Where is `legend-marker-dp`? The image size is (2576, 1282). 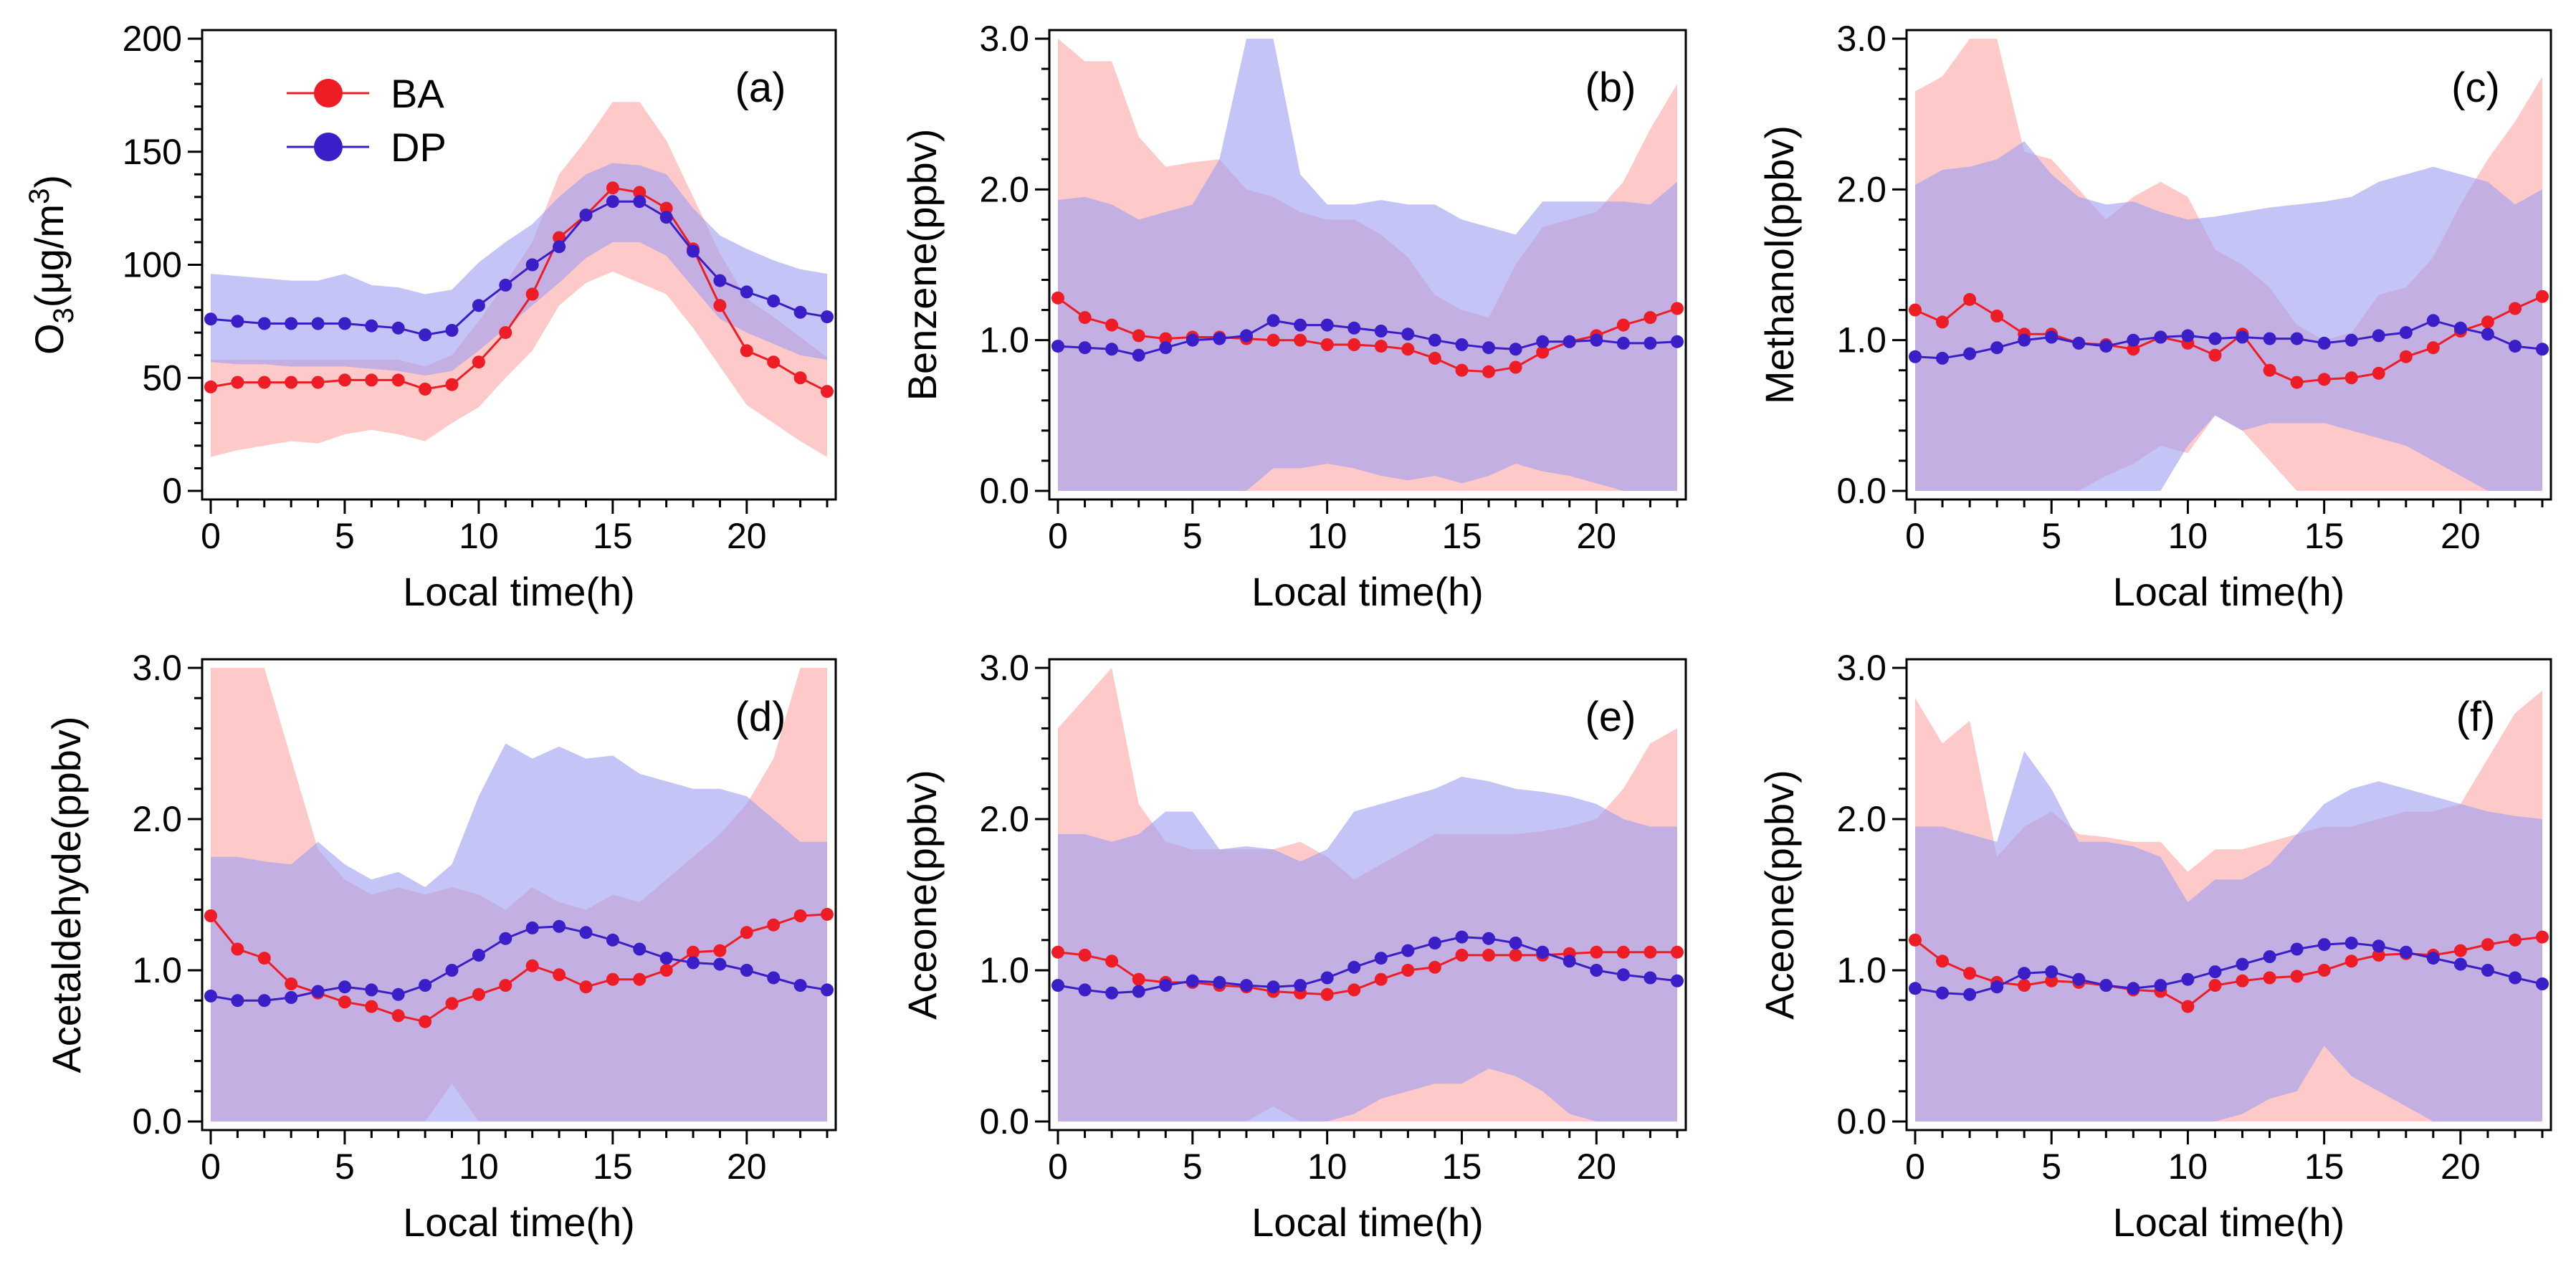
legend-marker-dp is located at coordinates (328, 147).